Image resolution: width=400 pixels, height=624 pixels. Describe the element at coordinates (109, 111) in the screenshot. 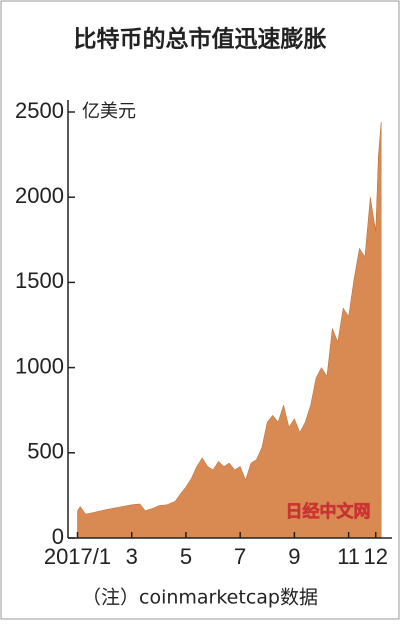

I see `y-axis-label: 亿美元` at that location.